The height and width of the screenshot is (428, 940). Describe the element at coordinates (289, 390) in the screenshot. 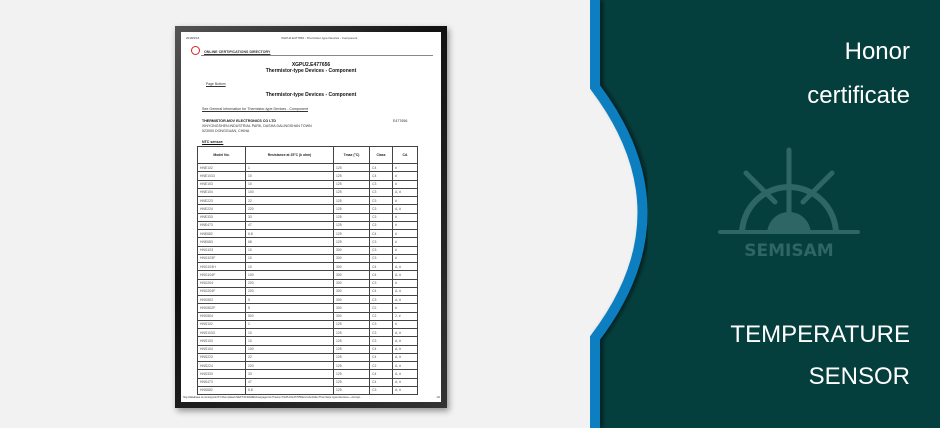

I see `cell-resistance: 6.8` at that location.